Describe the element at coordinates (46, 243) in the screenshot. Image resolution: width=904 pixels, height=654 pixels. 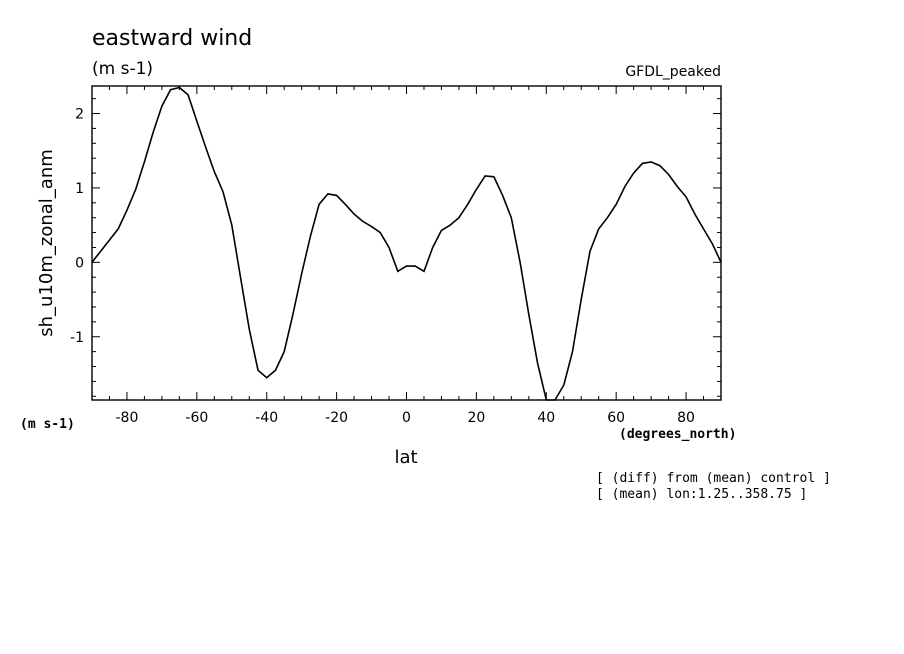
I see `y-axis-label: sh_u10m_zonal_anm` at that location.